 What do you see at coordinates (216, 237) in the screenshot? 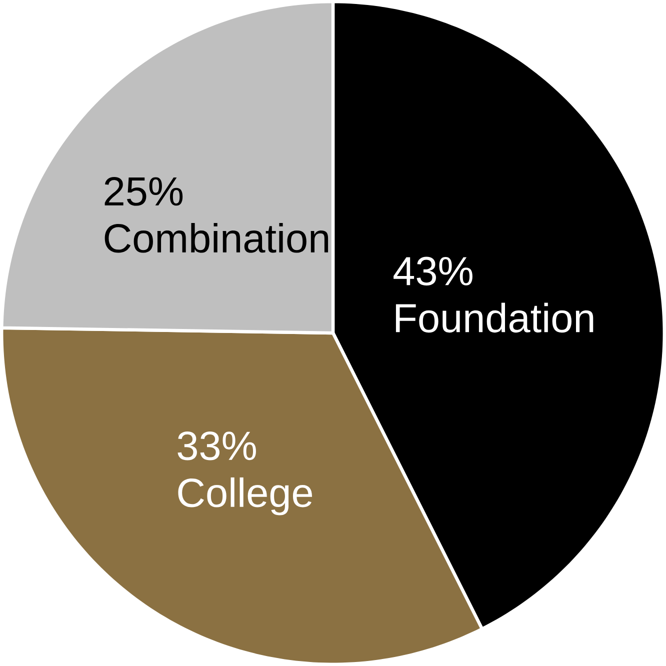
I see `slice-label: Combination` at bounding box center [216, 237].